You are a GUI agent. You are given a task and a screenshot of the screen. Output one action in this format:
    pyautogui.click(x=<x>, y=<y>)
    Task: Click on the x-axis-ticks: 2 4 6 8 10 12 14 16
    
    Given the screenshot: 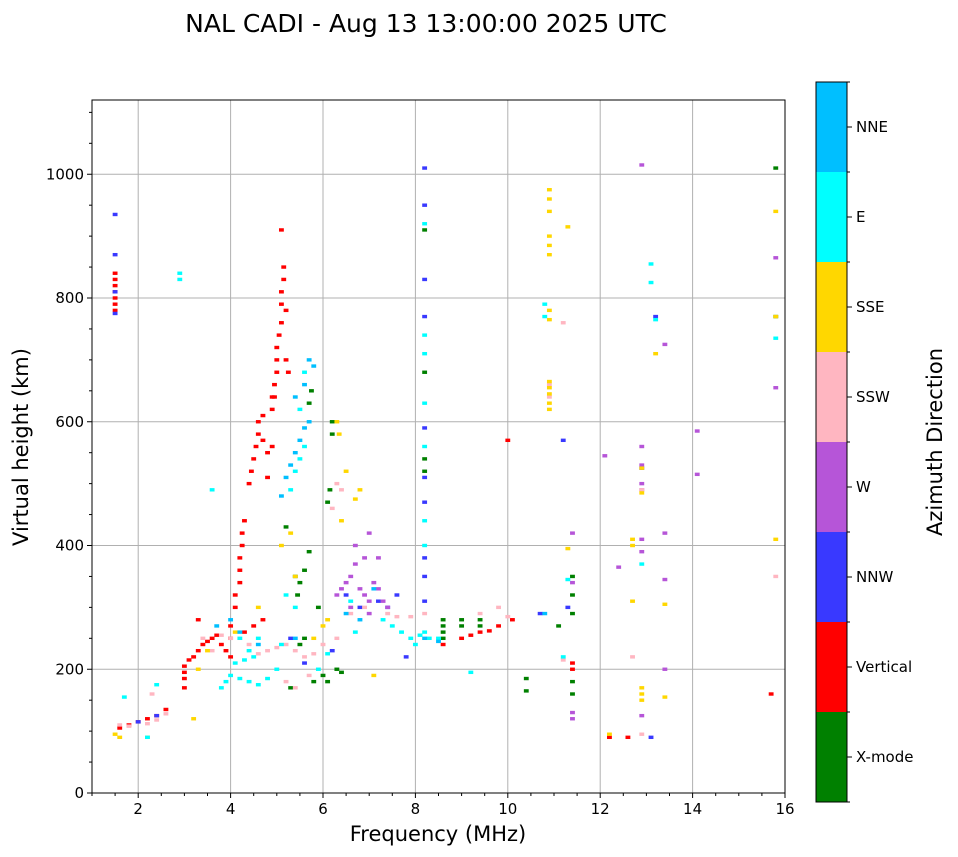 What is the action you would take?
    pyautogui.click(x=443, y=805)
    